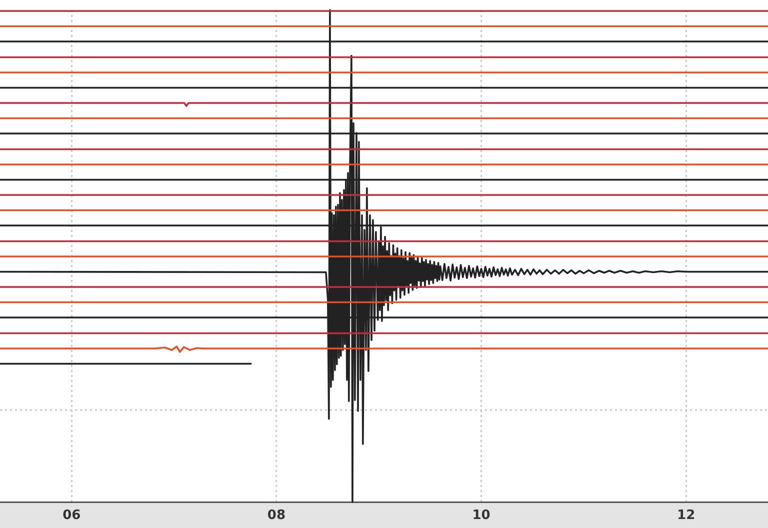  I want to click on x-tick-label: 06, so click(71, 516).